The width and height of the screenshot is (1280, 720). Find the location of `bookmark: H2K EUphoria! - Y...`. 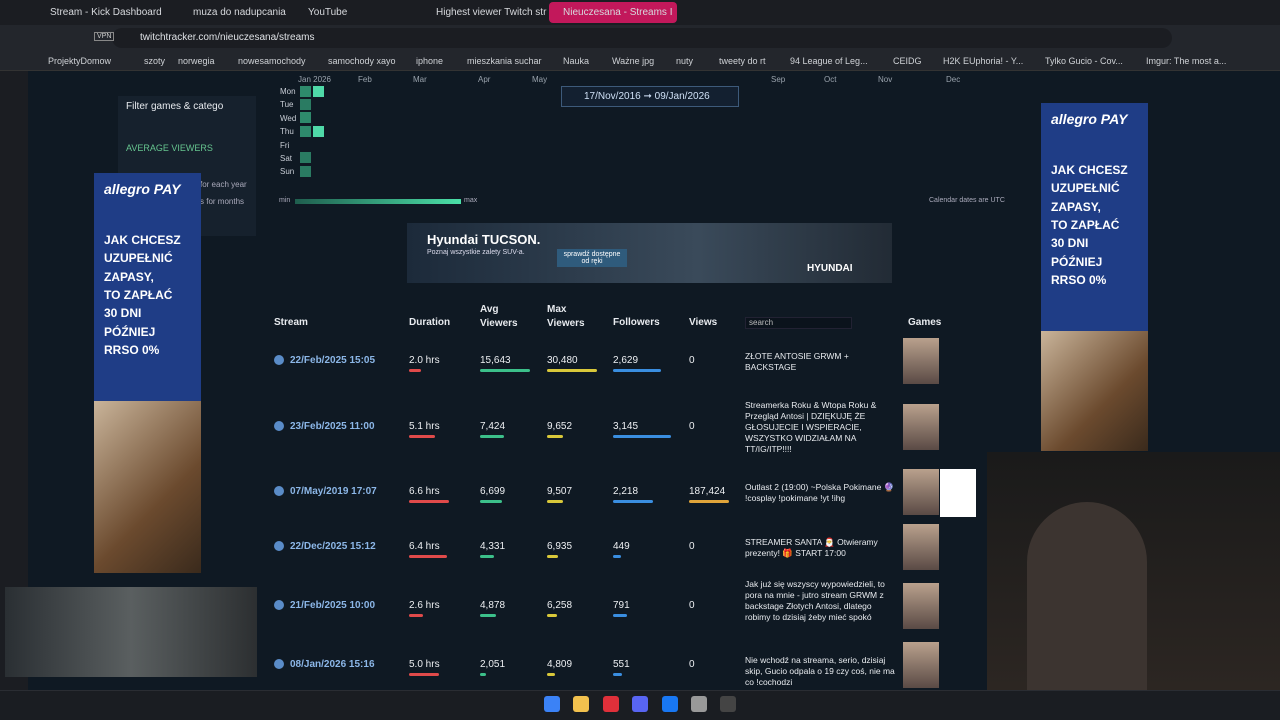

bookmark: H2K EUphoria! - Y... is located at coordinates (983, 61).